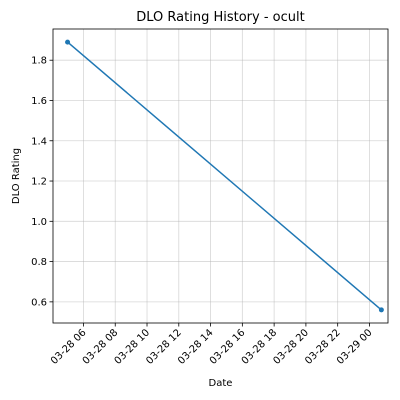 Image resolution: width=400 pixels, height=400 pixels. What do you see at coordinates (39, 141) in the screenshot?
I see `y-tick-label: 1.4` at bounding box center [39, 141].